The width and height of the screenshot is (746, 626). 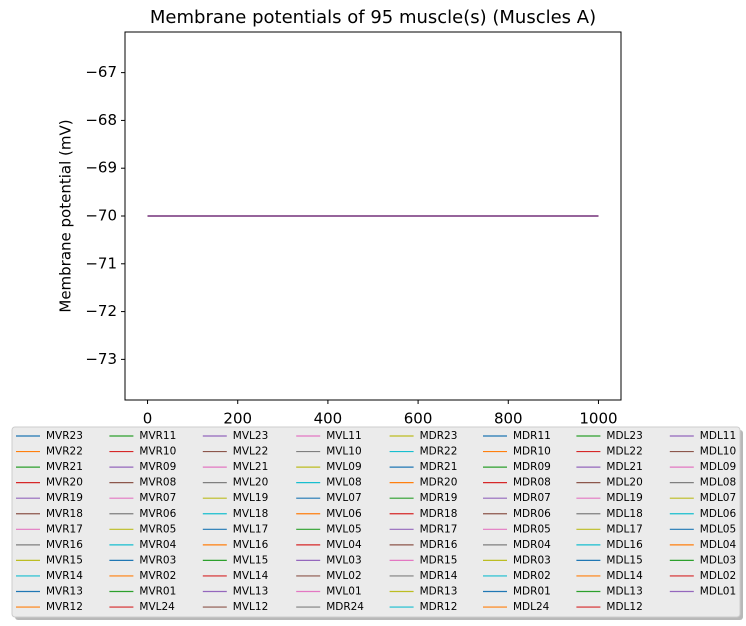 I want to click on legend-label: MVR10, so click(x=157, y=452).